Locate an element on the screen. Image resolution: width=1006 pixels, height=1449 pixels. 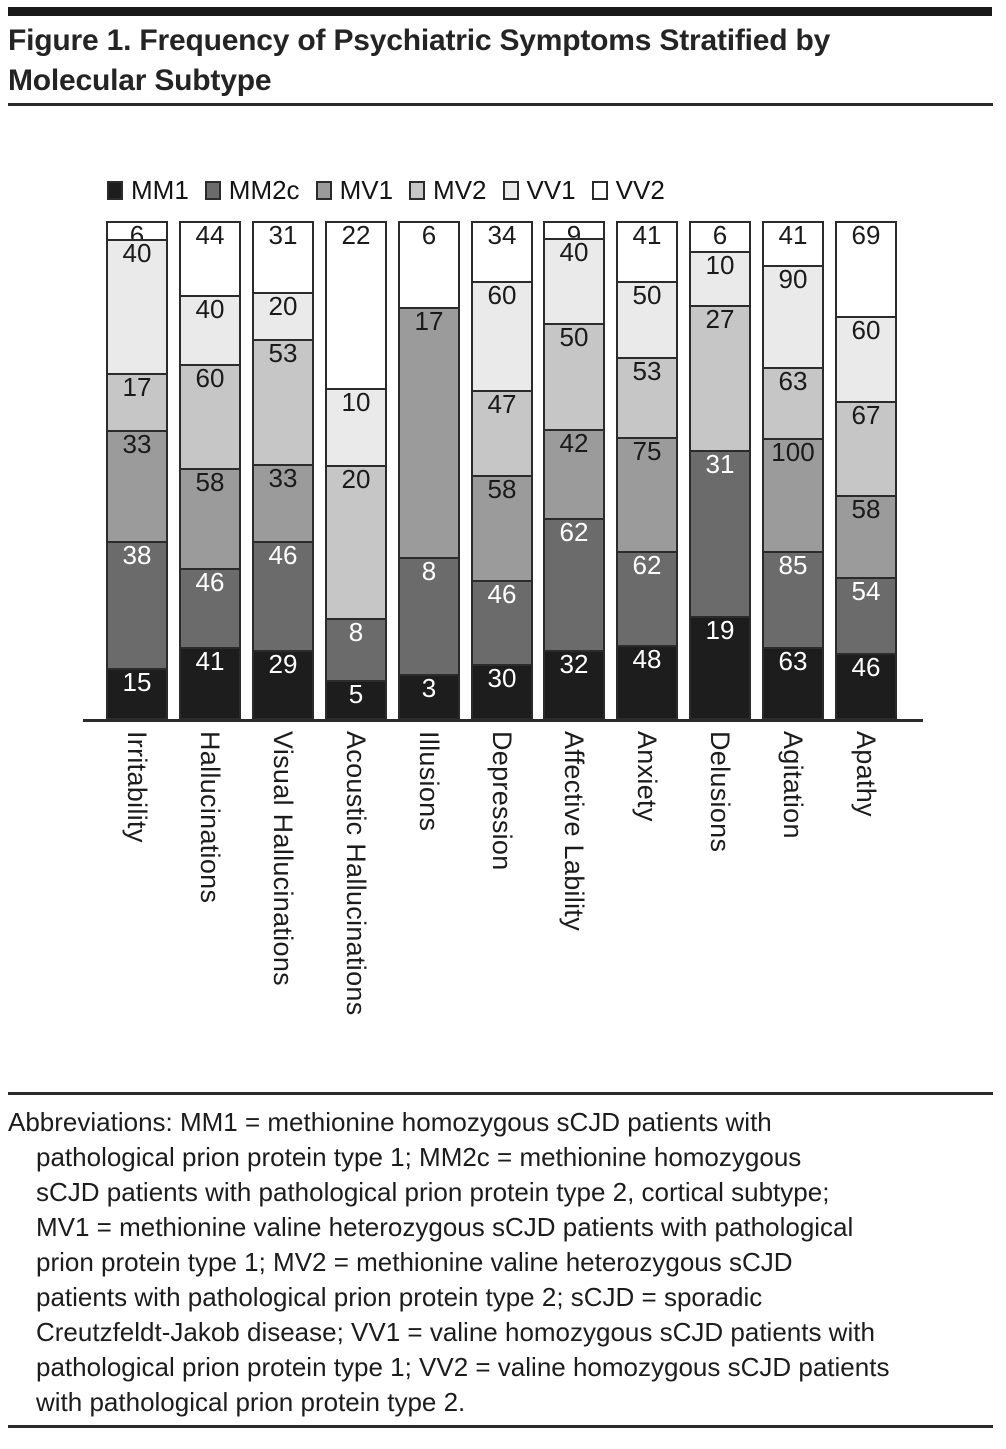
bar-segment-mv1: 100 is located at coordinates (793, 495).